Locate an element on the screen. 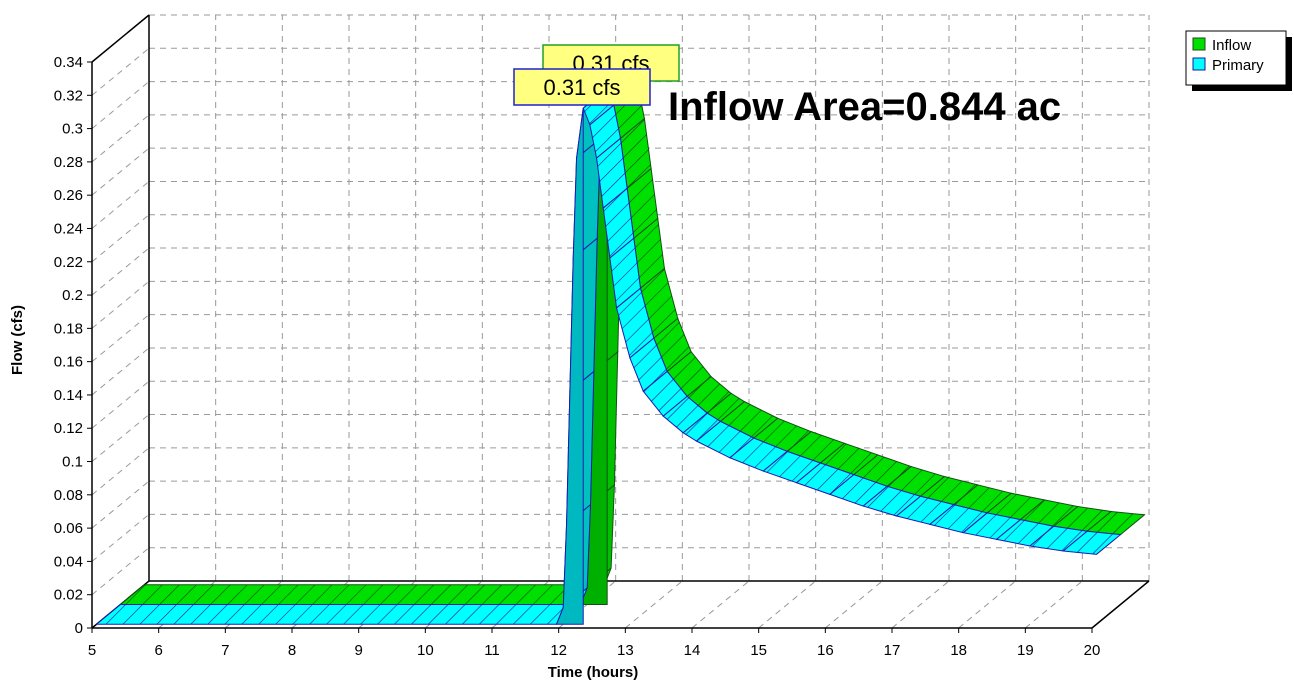  y-tick-7: 0.14 is located at coordinates (68, 395).